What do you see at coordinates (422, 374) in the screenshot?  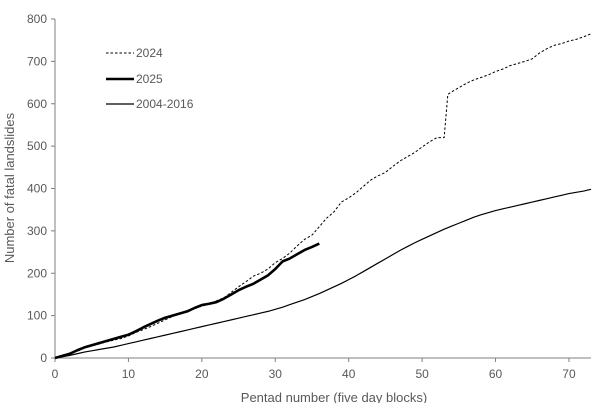 I see `x-tick-label: 50` at bounding box center [422, 374].